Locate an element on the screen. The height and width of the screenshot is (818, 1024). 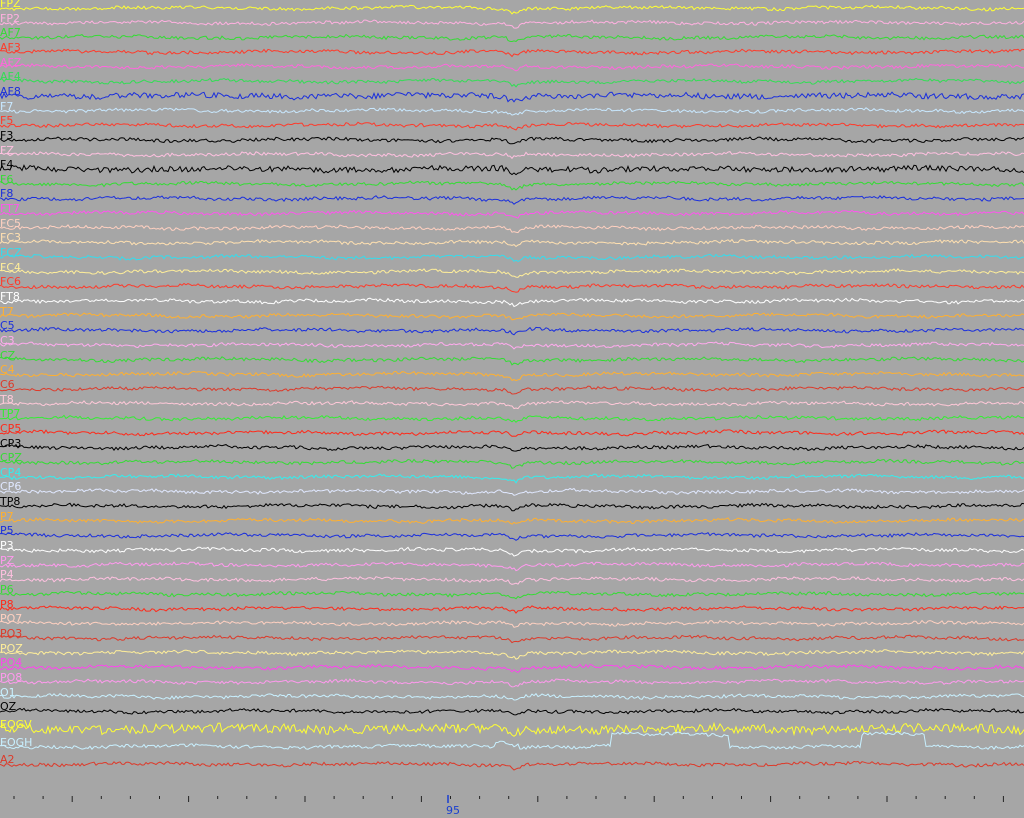
trace-f4 is located at coordinates (512, 170).